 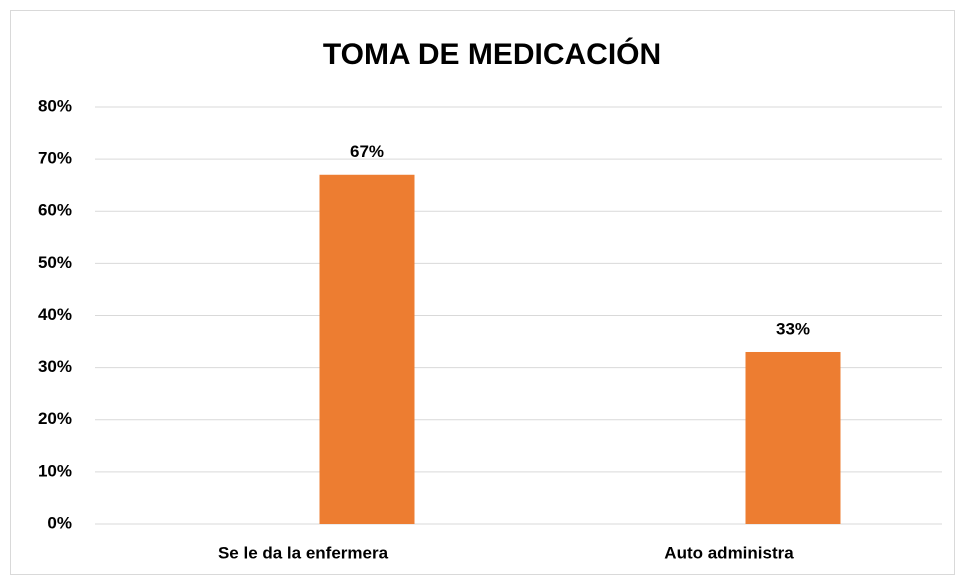 What do you see at coordinates (55, 105) in the screenshot?
I see `y-tick-label: 80%` at bounding box center [55, 105].